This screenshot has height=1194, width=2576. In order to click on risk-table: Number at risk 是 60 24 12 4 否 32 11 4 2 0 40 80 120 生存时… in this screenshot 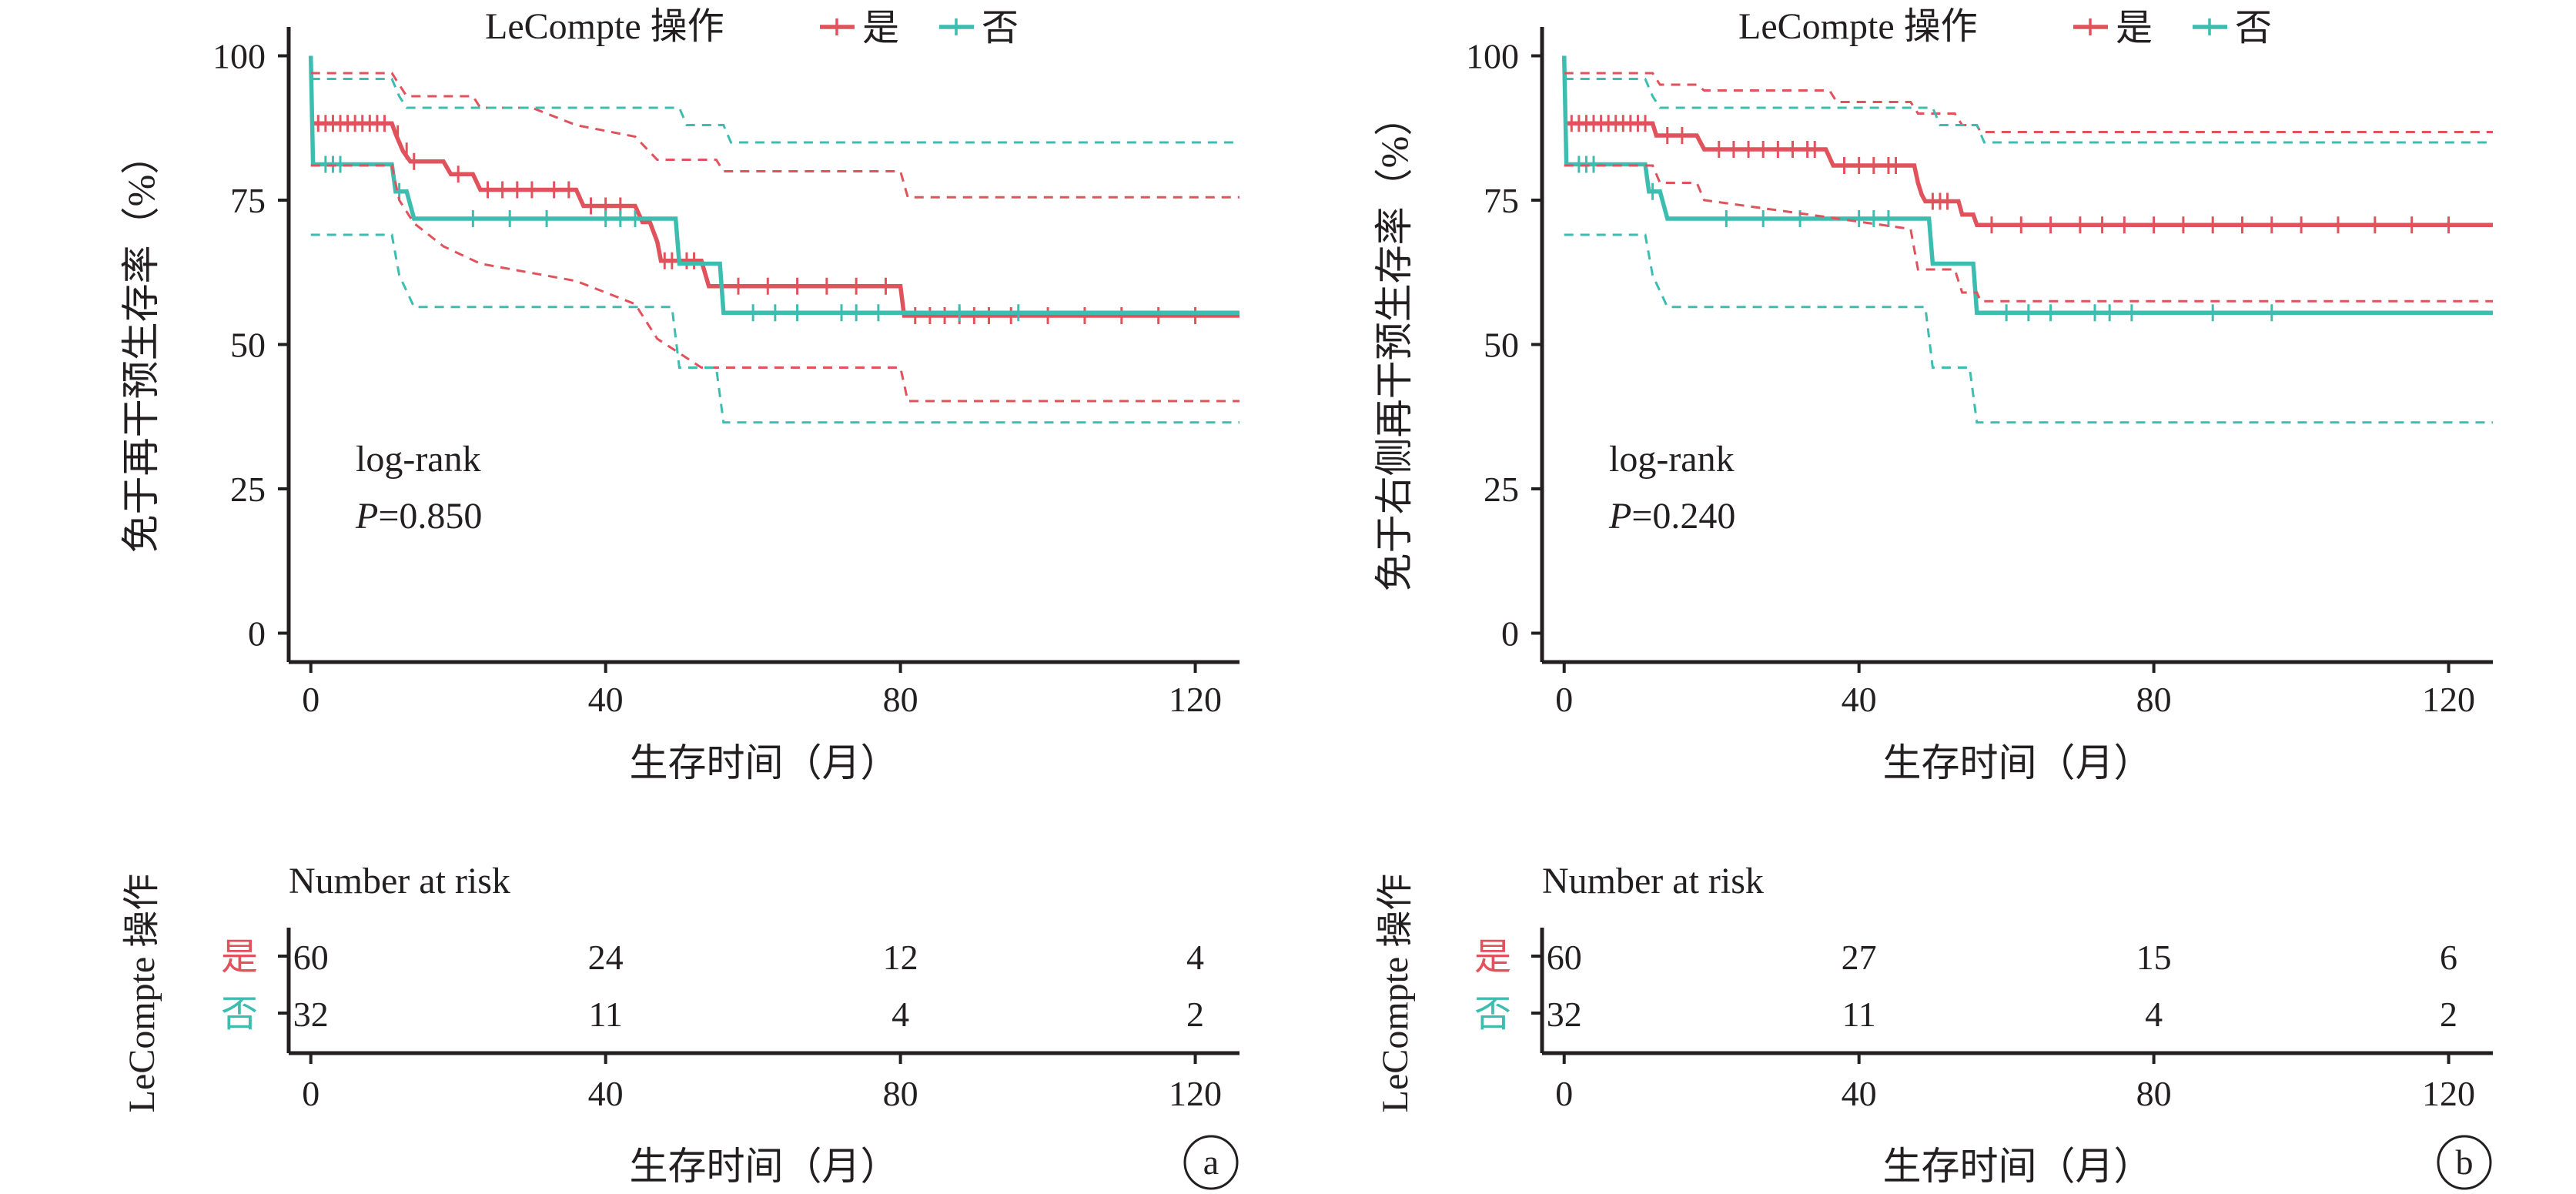, I will do `click(681, 1024)`.